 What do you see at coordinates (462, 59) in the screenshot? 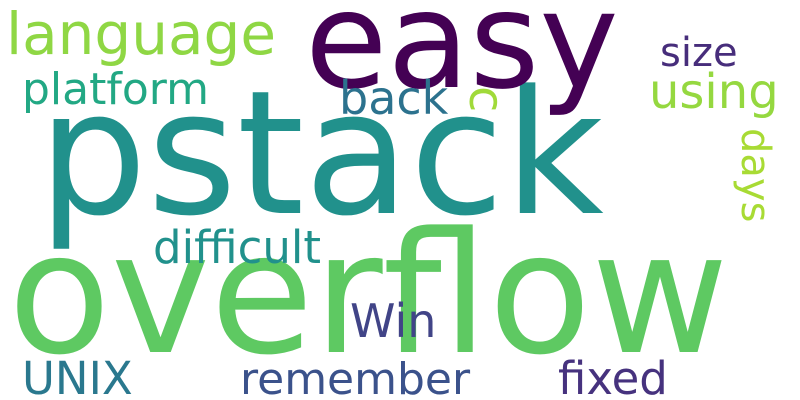
I see `word-easy: easy` at bounding box center [462, 59].